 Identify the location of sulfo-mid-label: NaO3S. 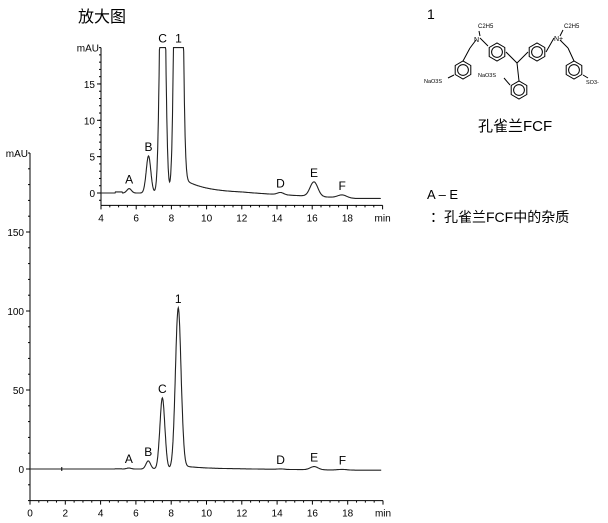
(487, 76).